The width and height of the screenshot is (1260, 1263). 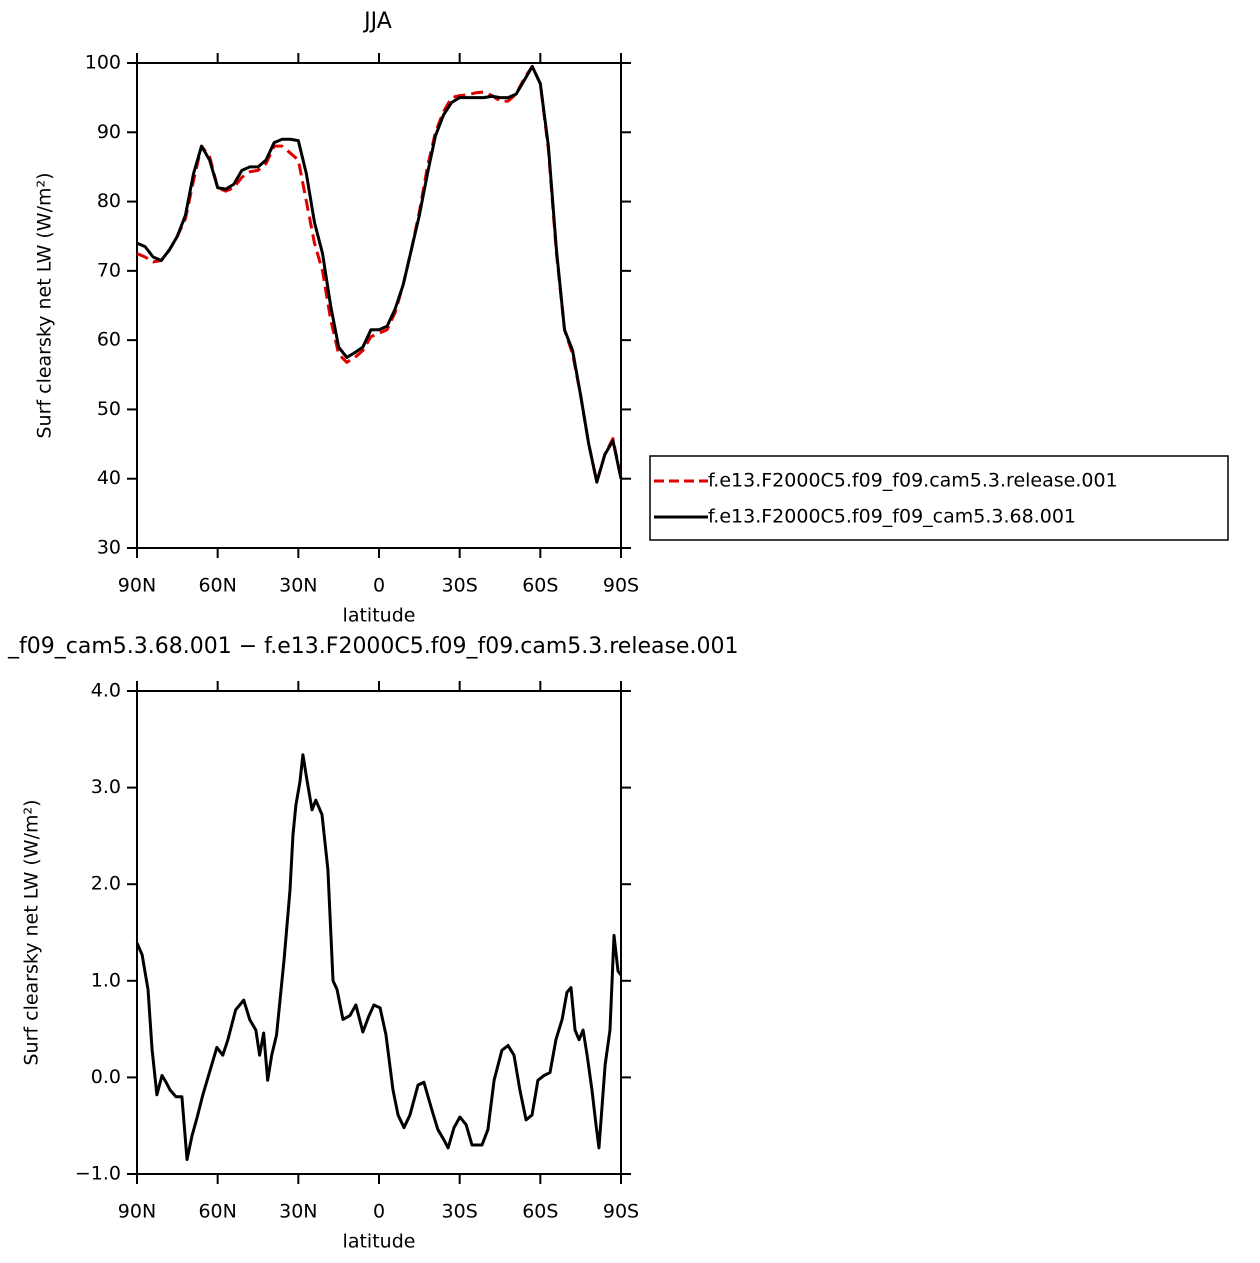 What do you see at coordinates (109, 409) in the screenshot?
I see `y-tick-label: 50` at bounding box center [109, 409].